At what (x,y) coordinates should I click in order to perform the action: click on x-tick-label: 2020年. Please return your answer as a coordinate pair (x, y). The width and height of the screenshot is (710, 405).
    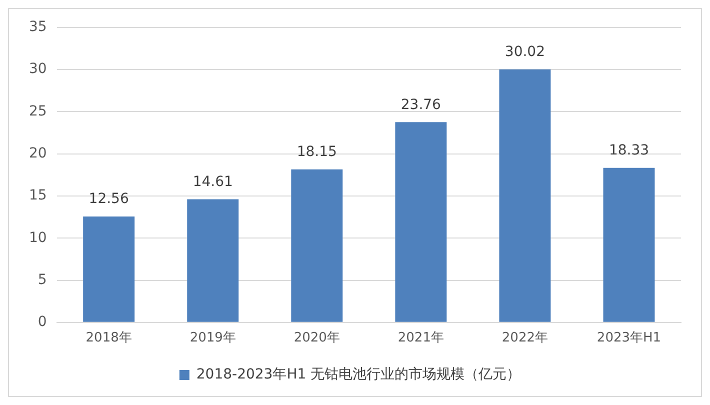
    Looking at the image, I should click on (317, 338).